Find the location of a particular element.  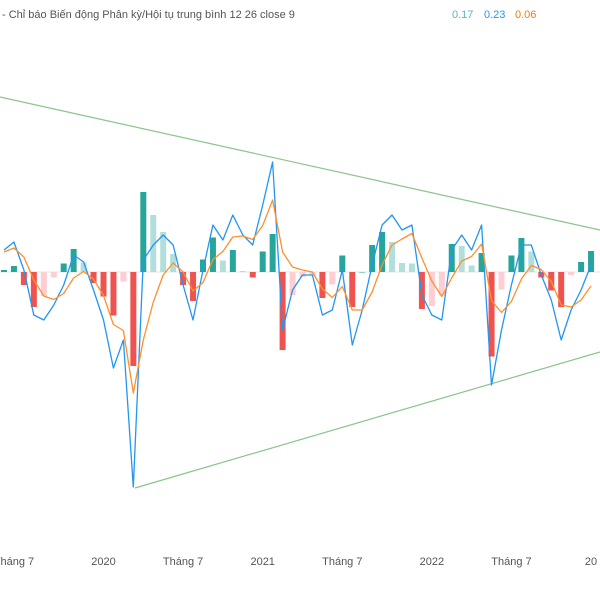

x-tick-label: 2021 is located at coordinates (262, 562).